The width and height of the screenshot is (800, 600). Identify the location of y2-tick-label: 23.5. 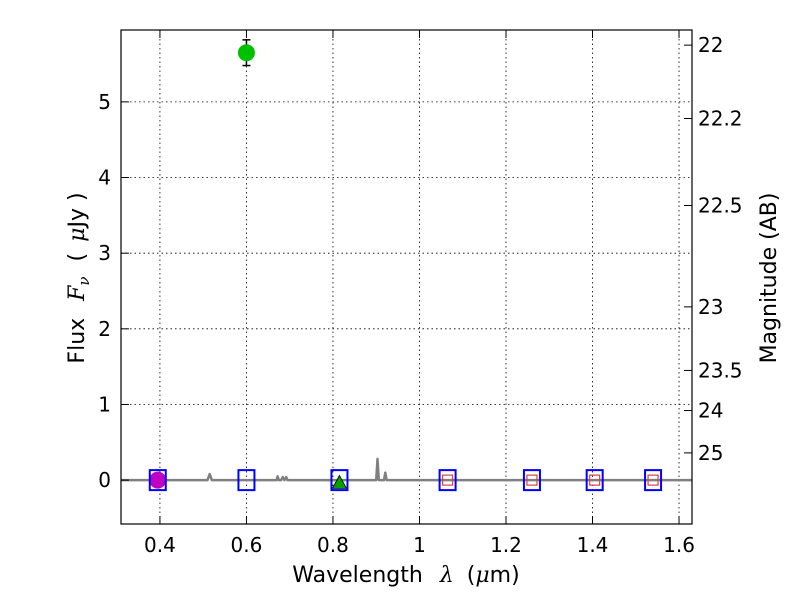
(720, 370).